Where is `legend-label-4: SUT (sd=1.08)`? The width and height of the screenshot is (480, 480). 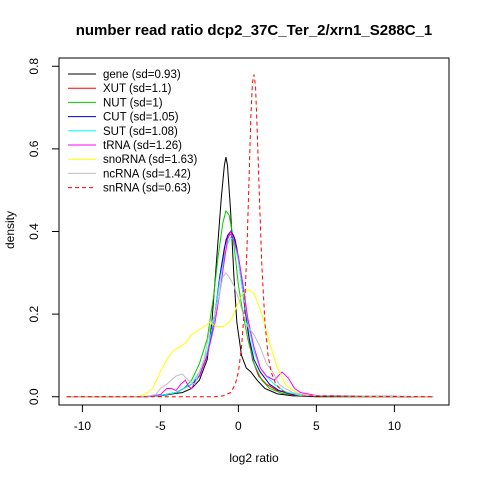
legend-label-4: SUT (sd=1.08) is located at coordinates (140, 132).